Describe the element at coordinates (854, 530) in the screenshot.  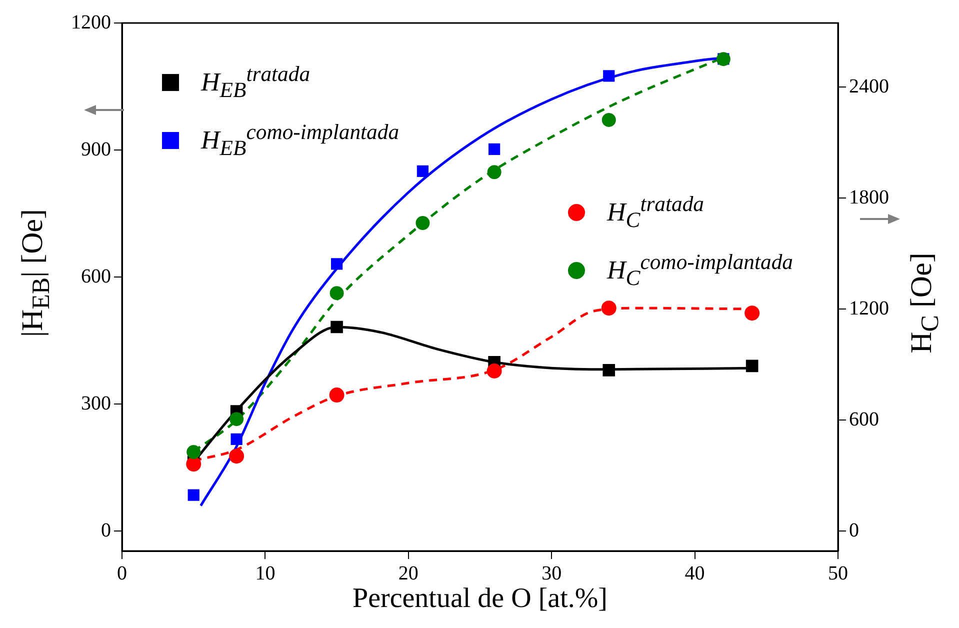
I see `y2-tick-label: 0` at that location.